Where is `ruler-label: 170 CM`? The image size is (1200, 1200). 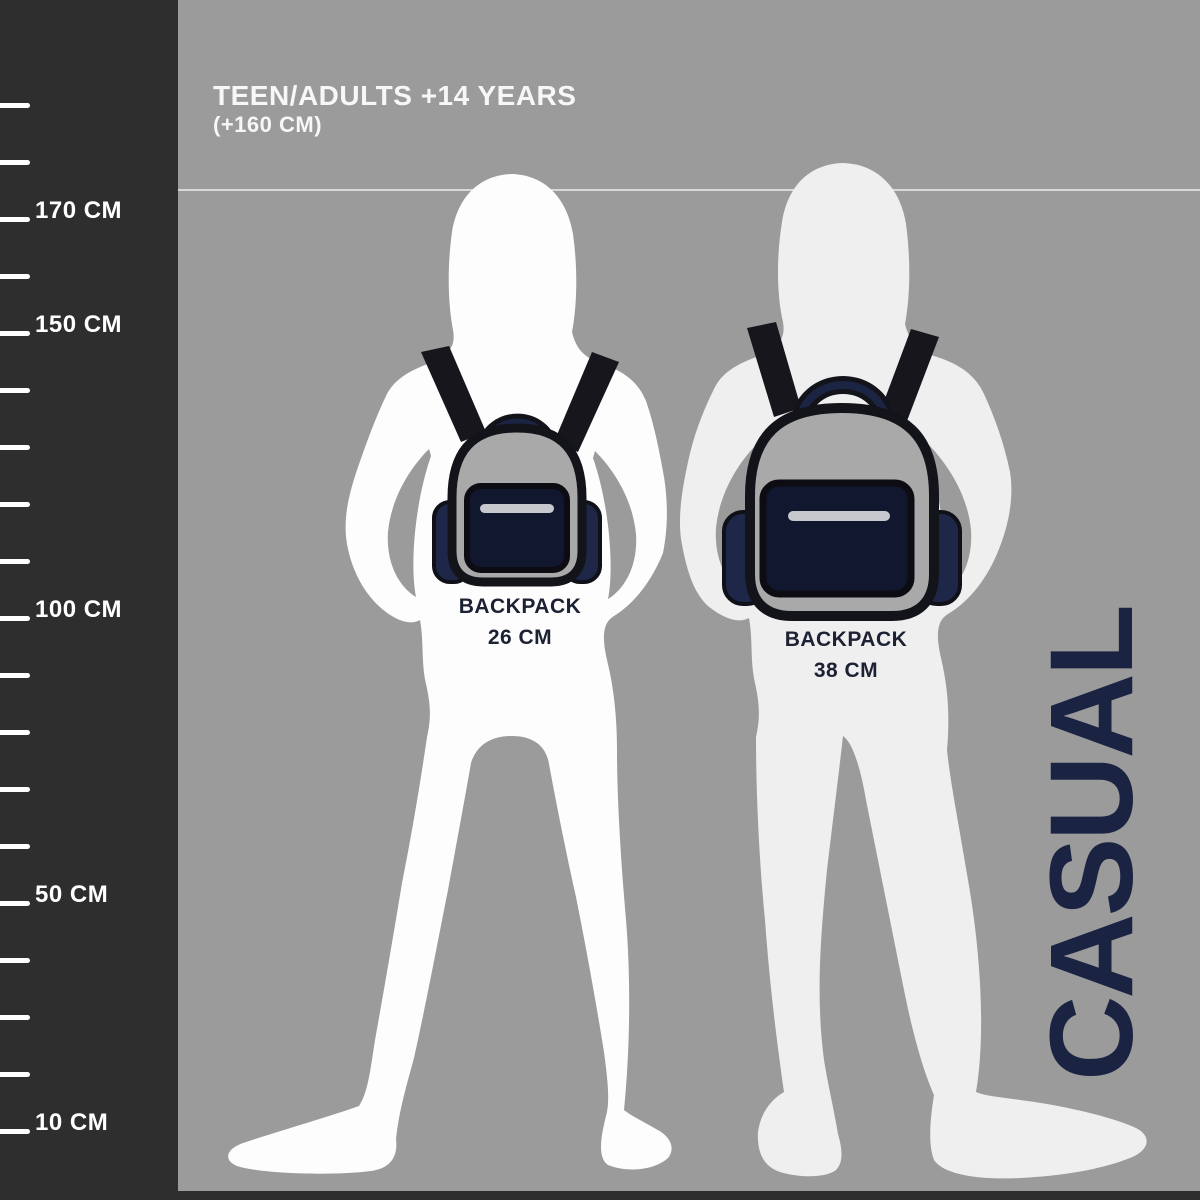
ruler-label: 170 CM is located at coordinates (79, 210).